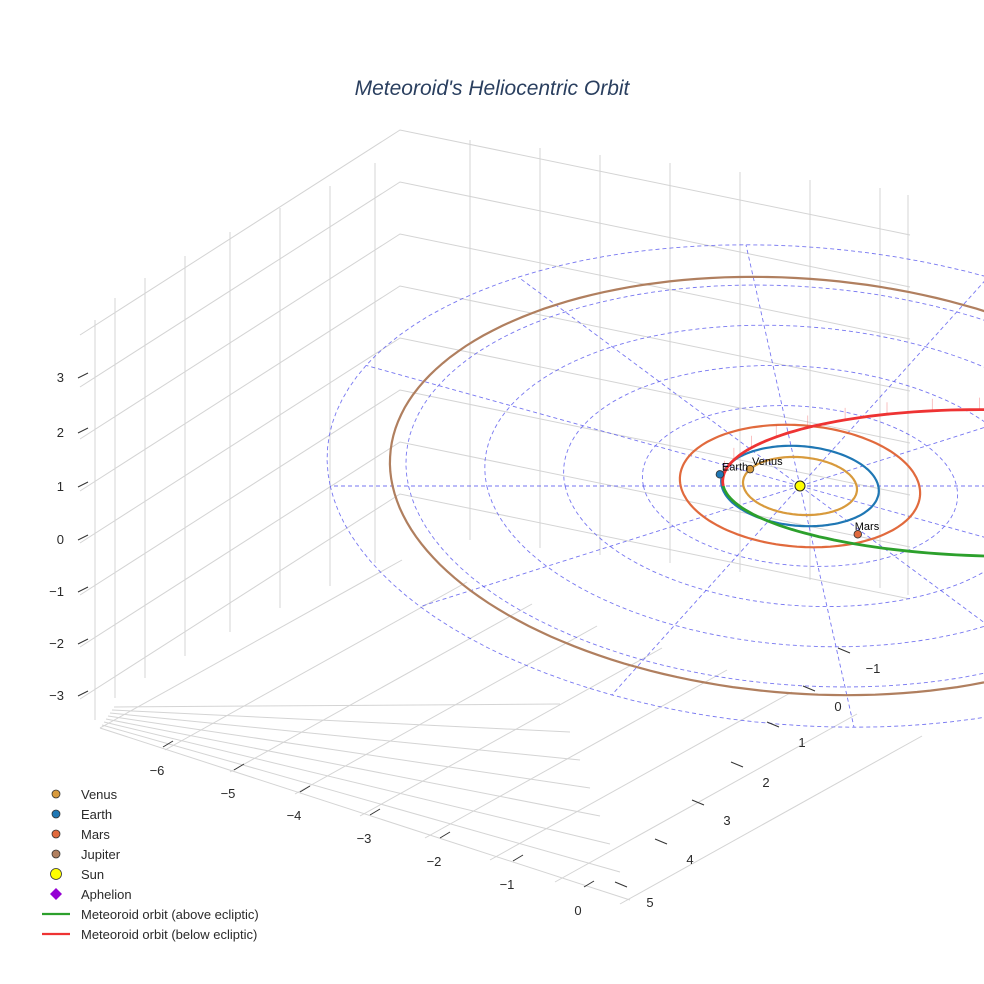  What do you see at coordinates (157, 770) in the screenshot?
I see `x-tick-label: −6` at bounding box center [157, 770].